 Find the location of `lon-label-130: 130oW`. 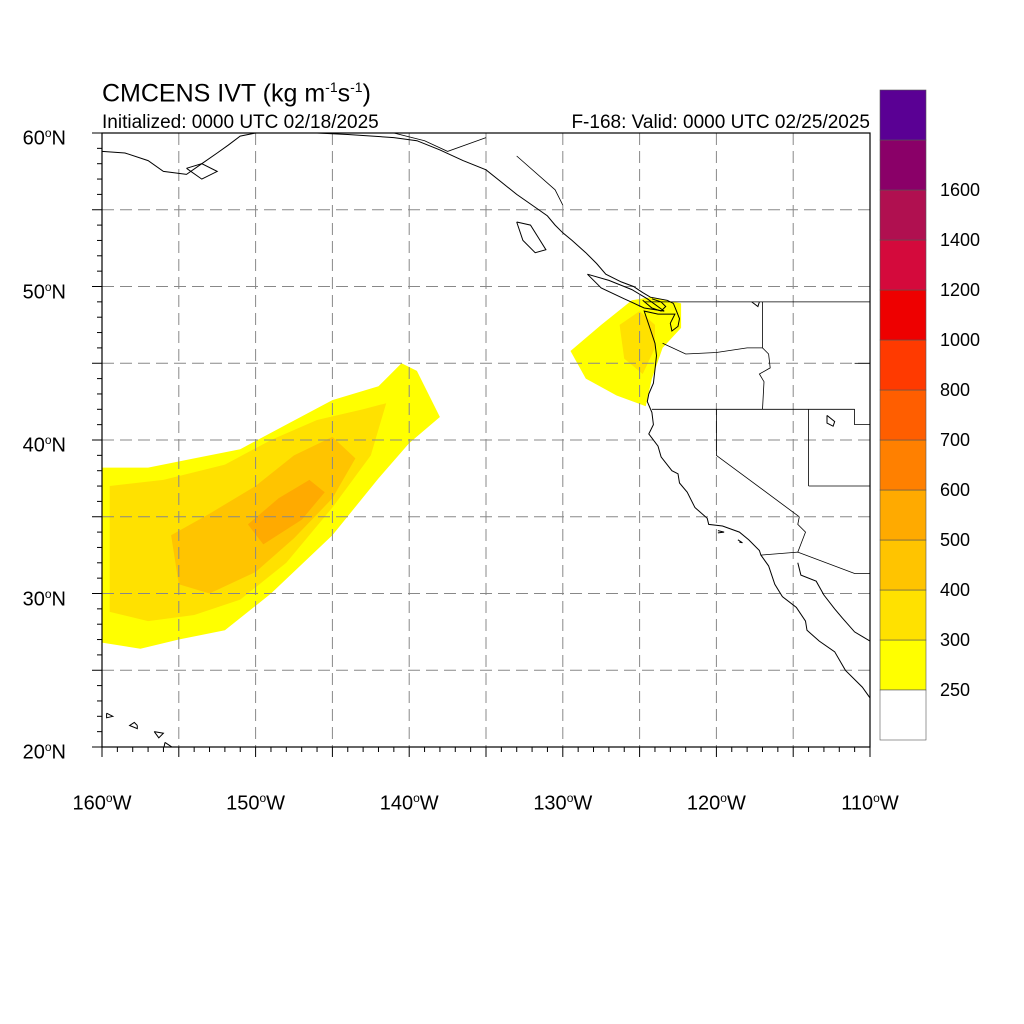

lon-label-130: 130oW is located at coordinates (563, 803).